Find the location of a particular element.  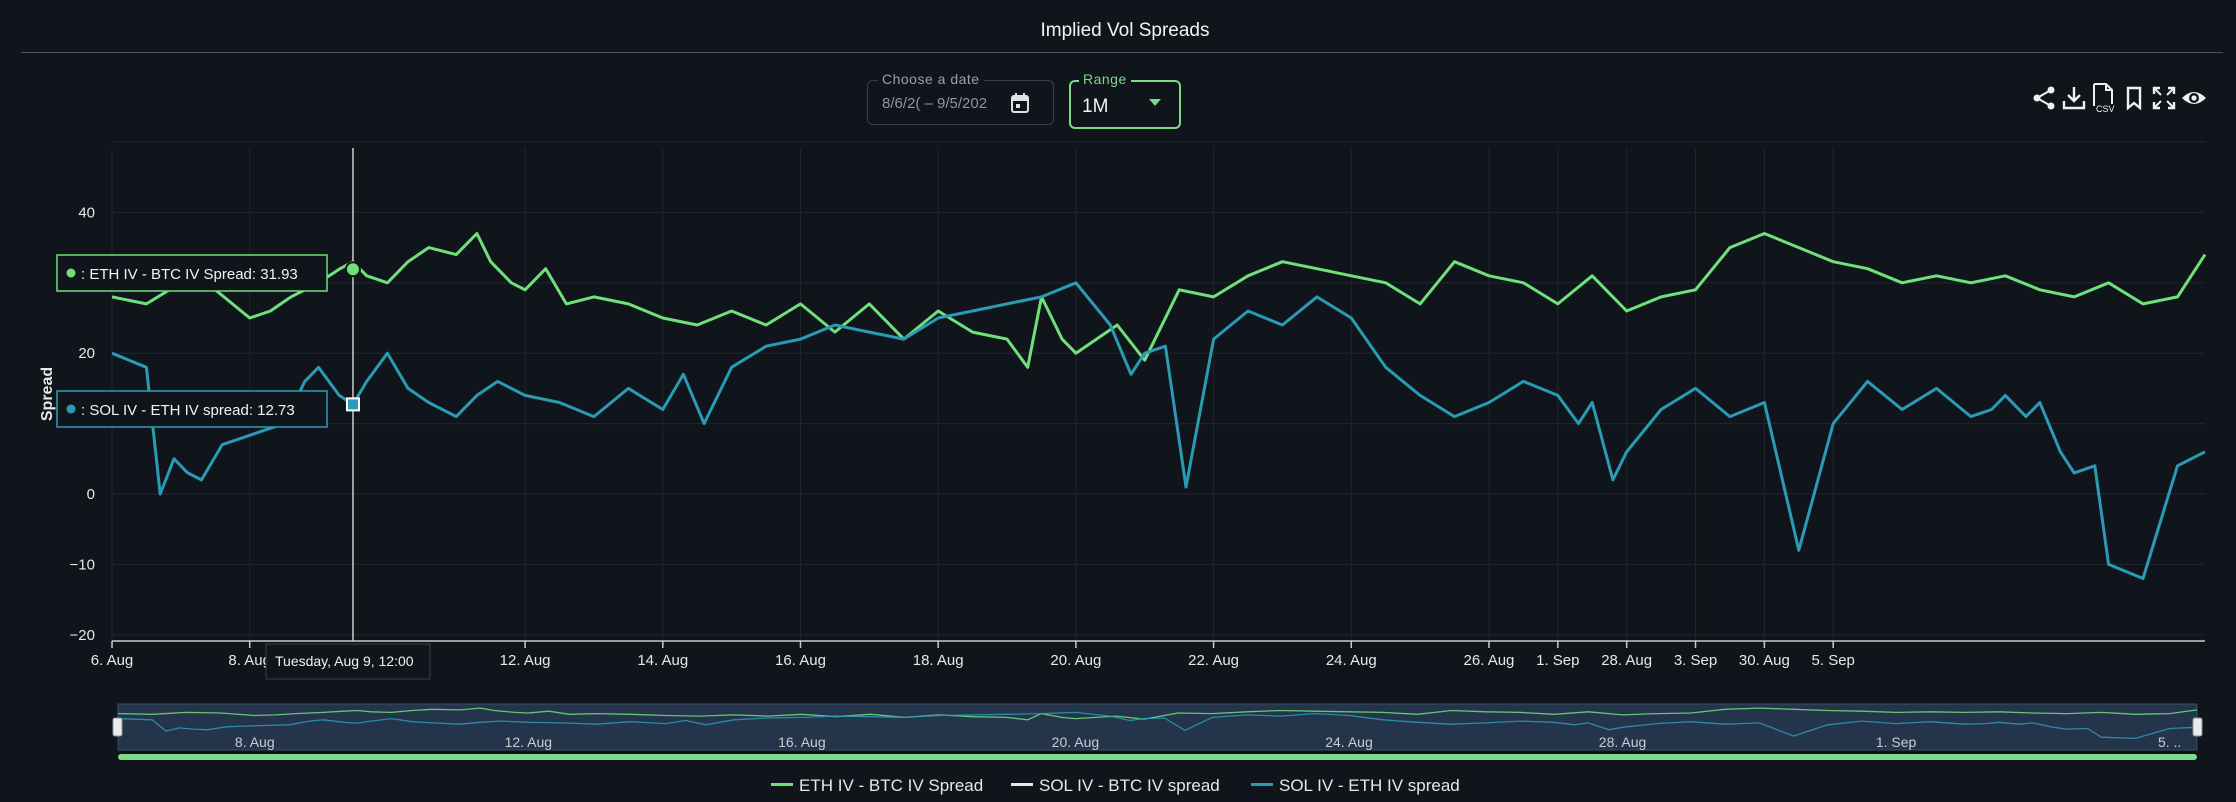

x-tick-label: 22. Aug is located at coordinates (1213, 660).